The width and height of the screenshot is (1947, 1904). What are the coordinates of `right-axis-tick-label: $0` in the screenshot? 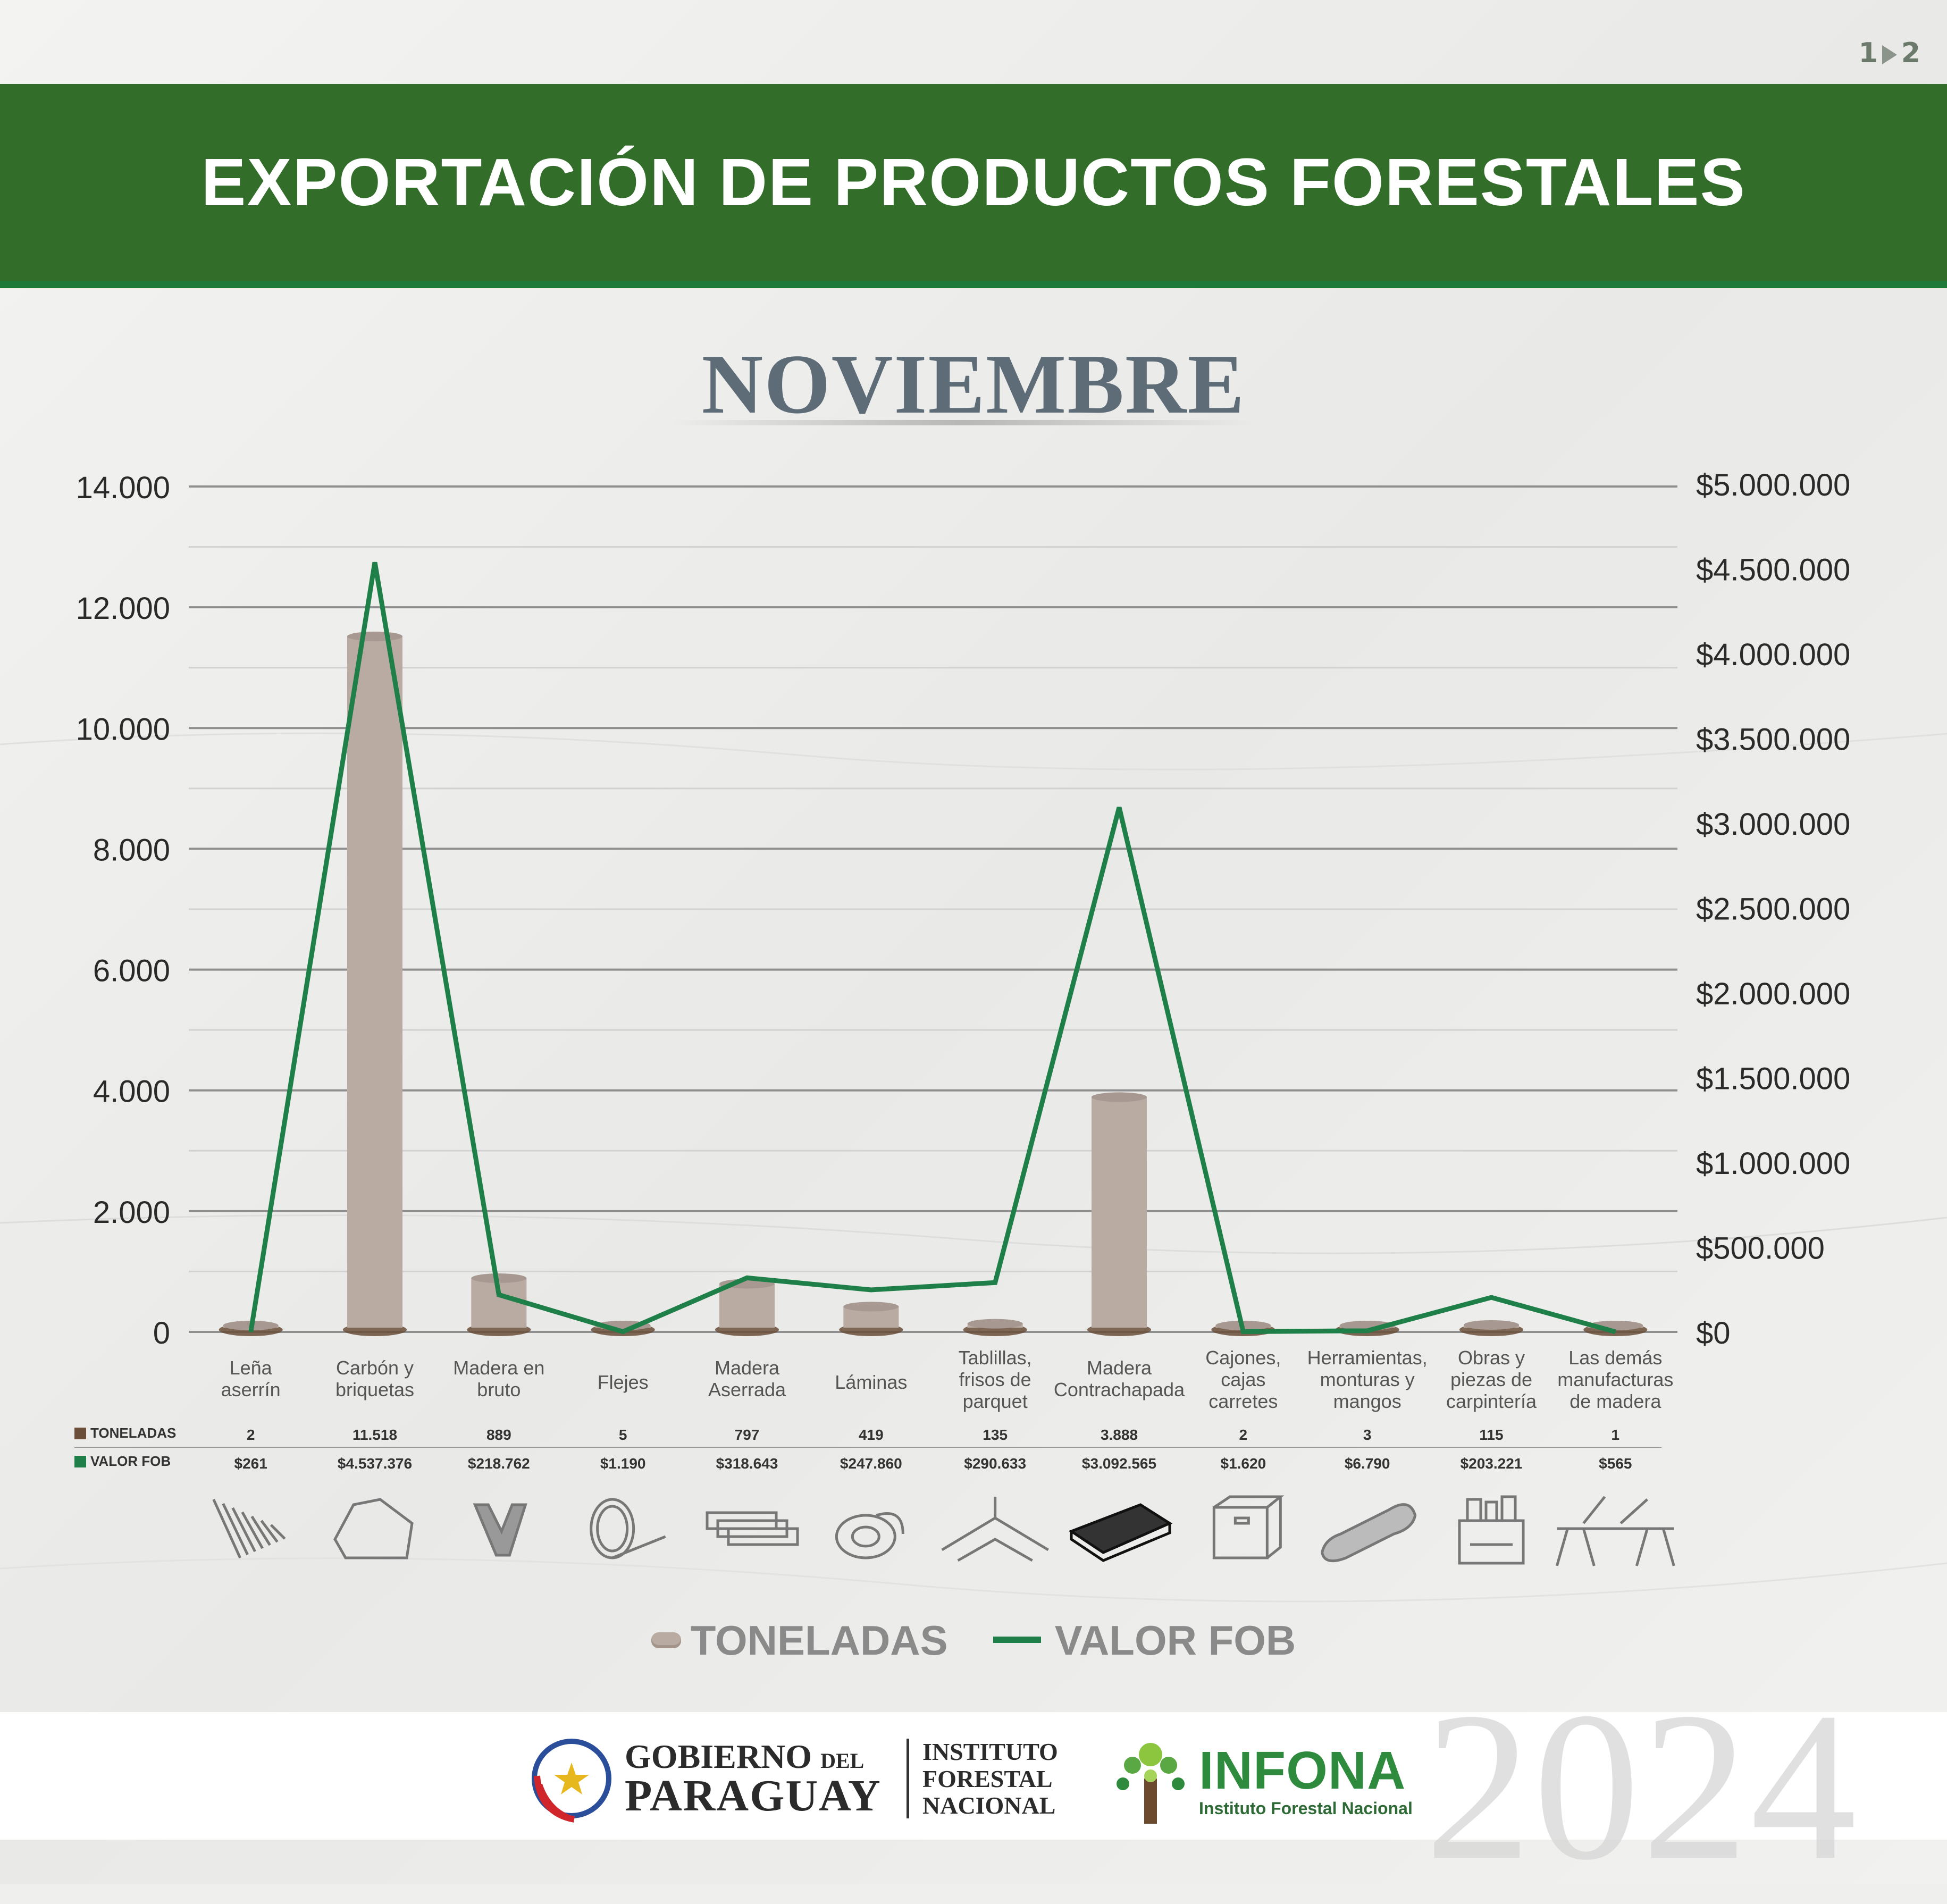 It's located at (1713, 1333).